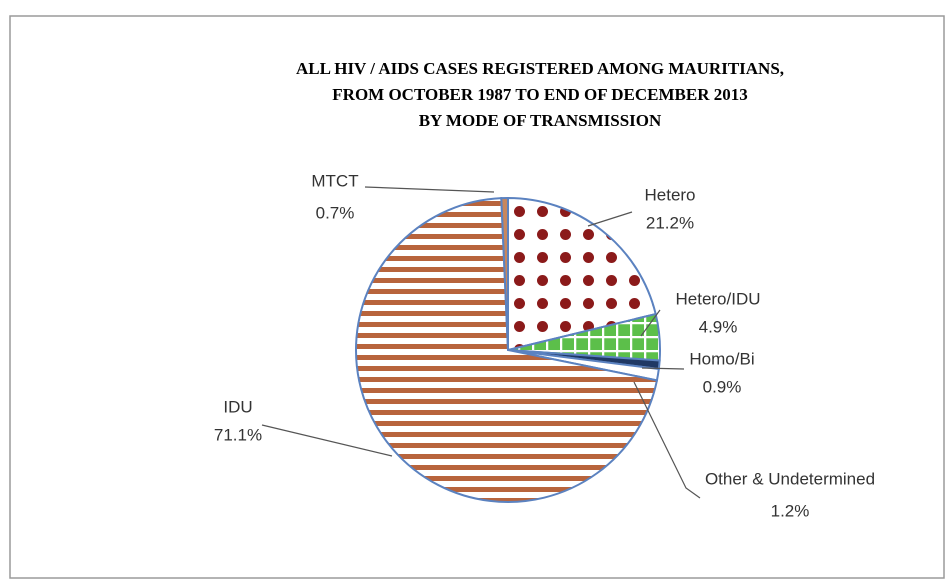  What do you see at coordinates (238, 434) in the screenshot?
I see `slice-value-label: 71.1%` at bounding box center [238, 434].